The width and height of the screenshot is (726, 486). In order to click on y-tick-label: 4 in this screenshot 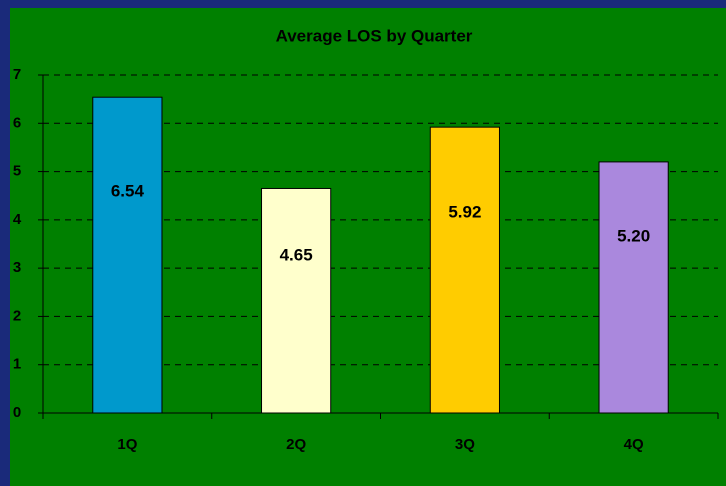, I will do `click(17, 219)`.